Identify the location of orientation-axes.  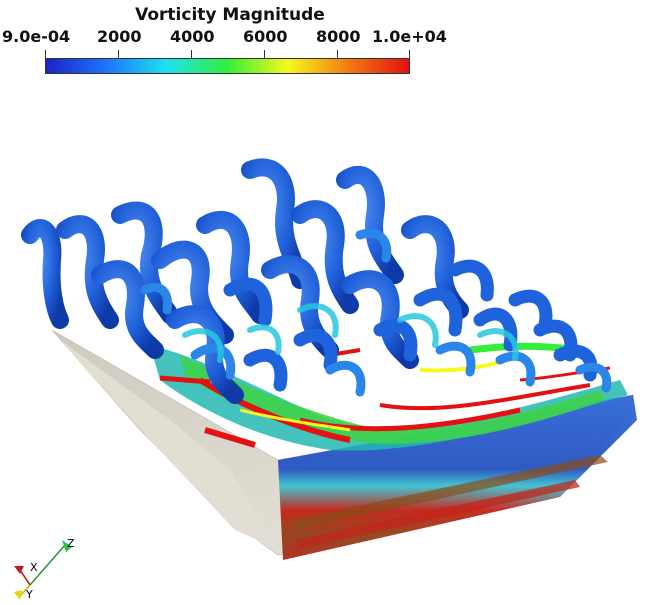
(43, 570).